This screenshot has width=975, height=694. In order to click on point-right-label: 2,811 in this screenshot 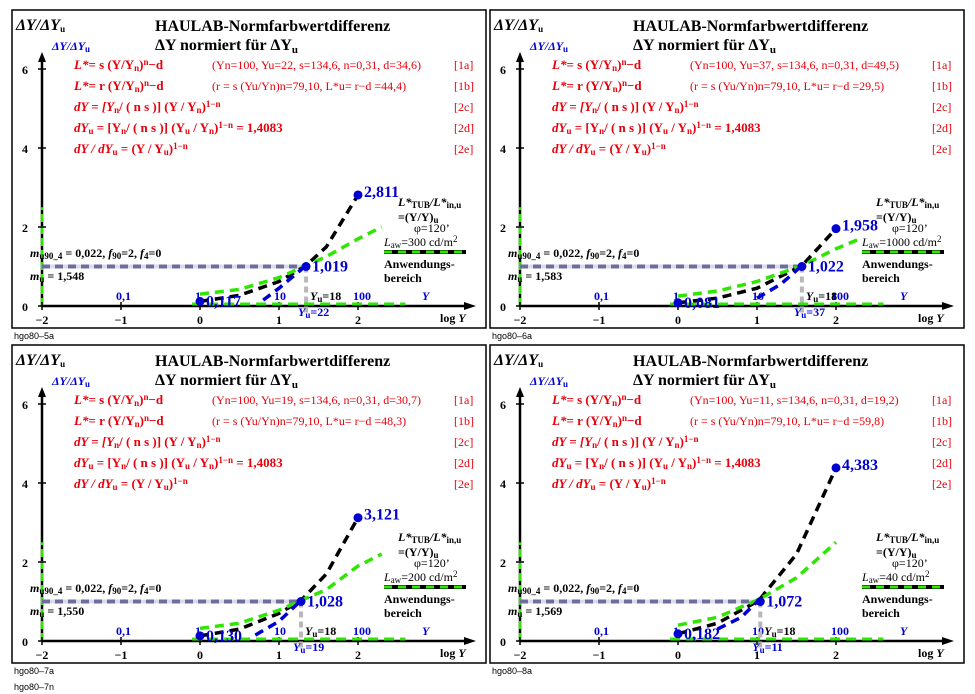, I will do `click(381, 192)`.